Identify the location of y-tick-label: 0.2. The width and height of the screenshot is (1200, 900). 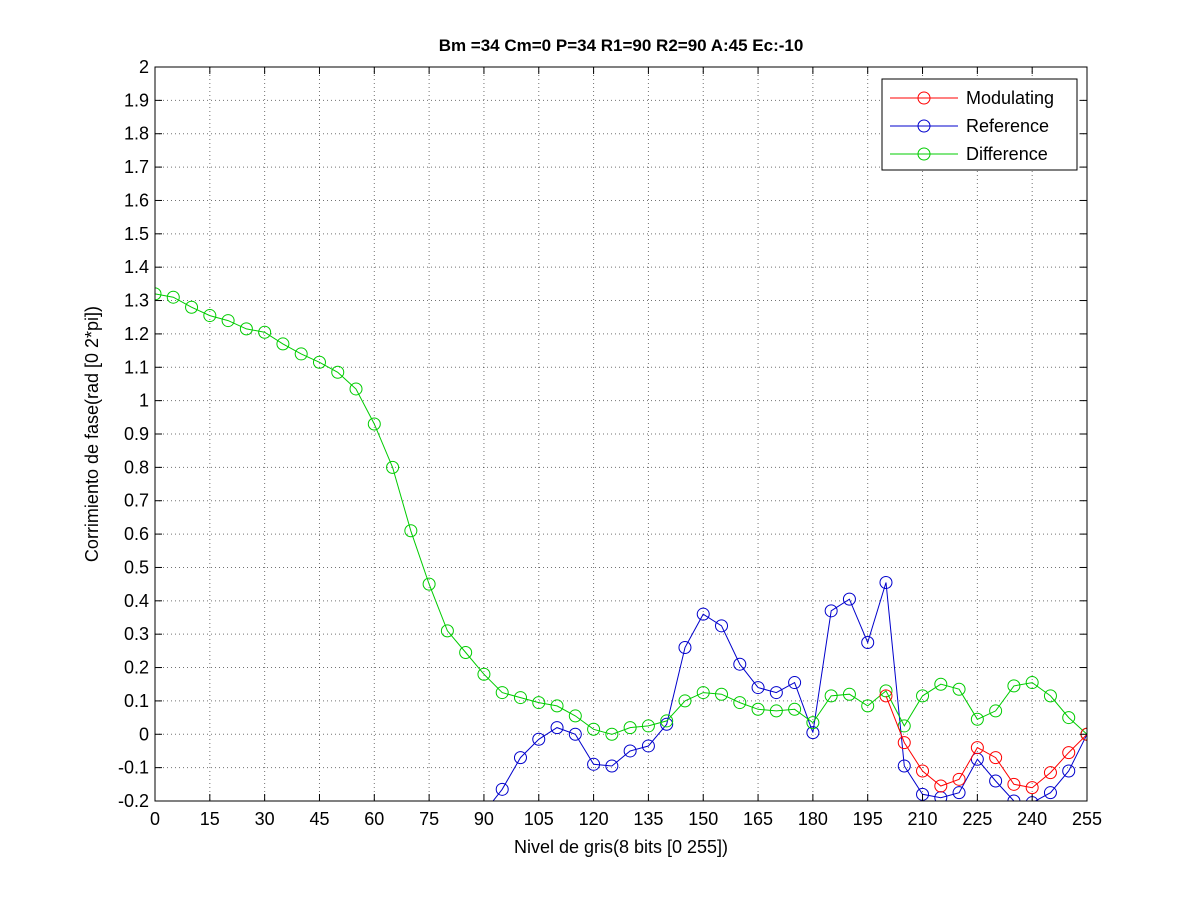
(136, 668).